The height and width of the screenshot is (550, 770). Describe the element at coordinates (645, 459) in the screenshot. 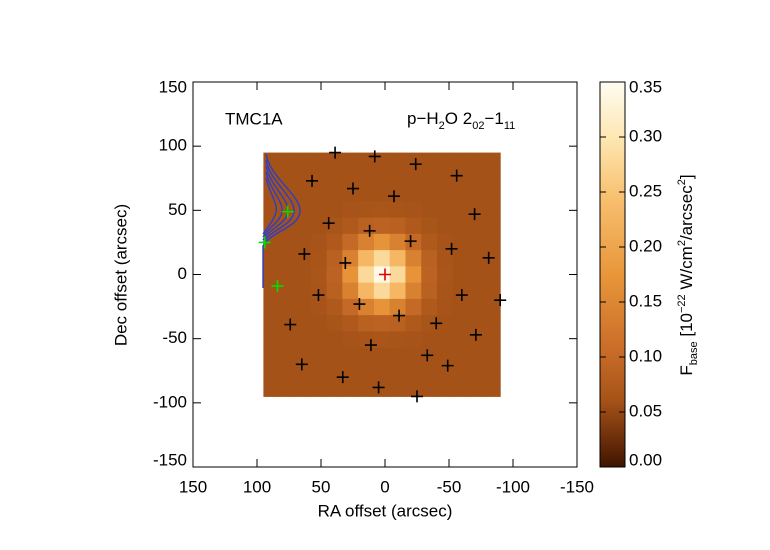

I see `colorbar-tick-label: 0.00` at that location.